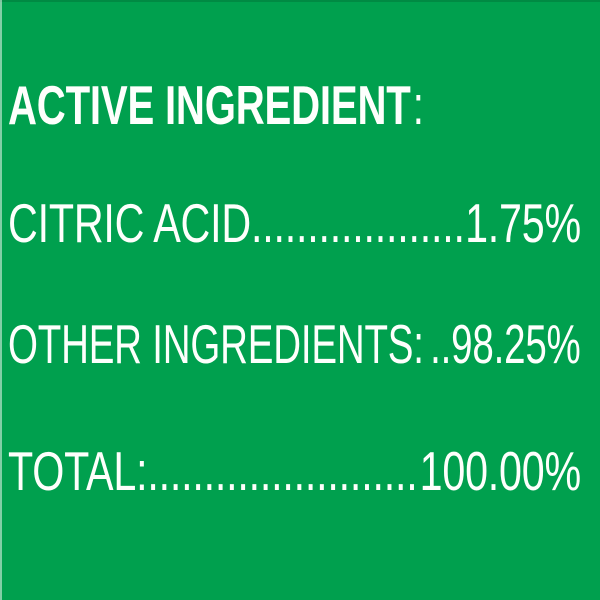  What do you see at coordinates (1, 300) in the screenshot?
I see `left-edge-line` at bounding box center [1, 300].